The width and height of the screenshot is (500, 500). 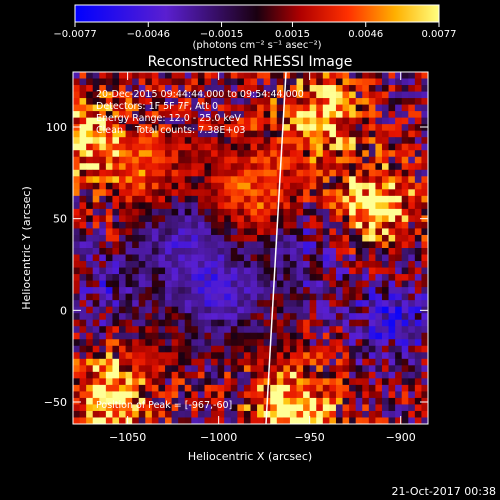 What do you see at coordinates (365, 34) in the screenshot?
I see `colorbar-tick-label: 0.0046` at bounding box center [365, 34].